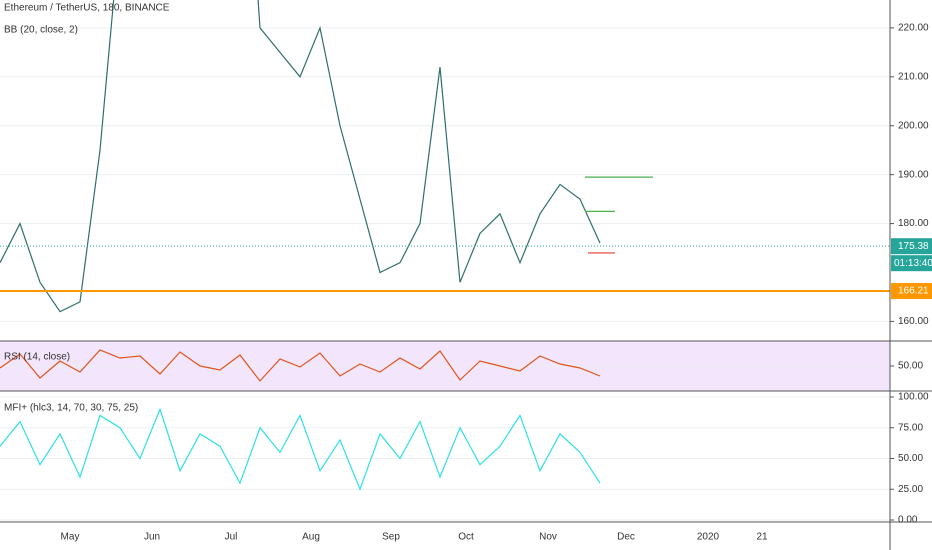  I want to click on countdown-label: 01:13:40, so click(913, 263).